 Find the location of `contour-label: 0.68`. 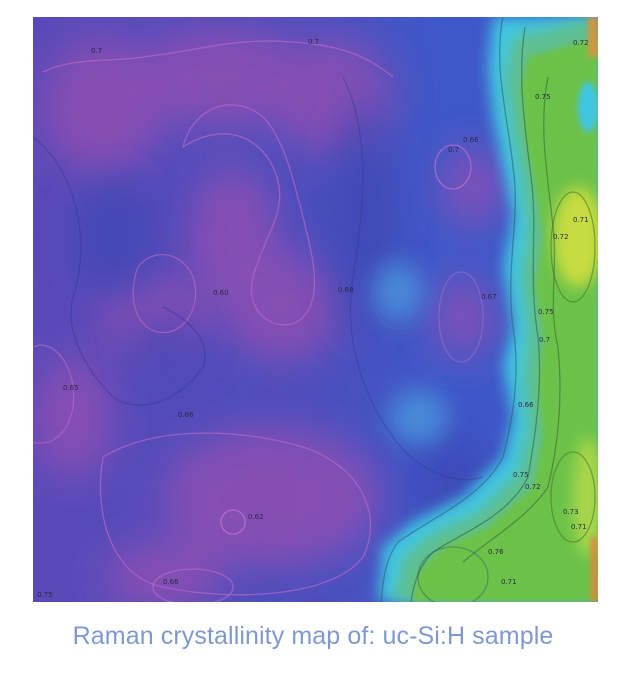

contour-label: 0.68 is located at coordinates (346, 290).